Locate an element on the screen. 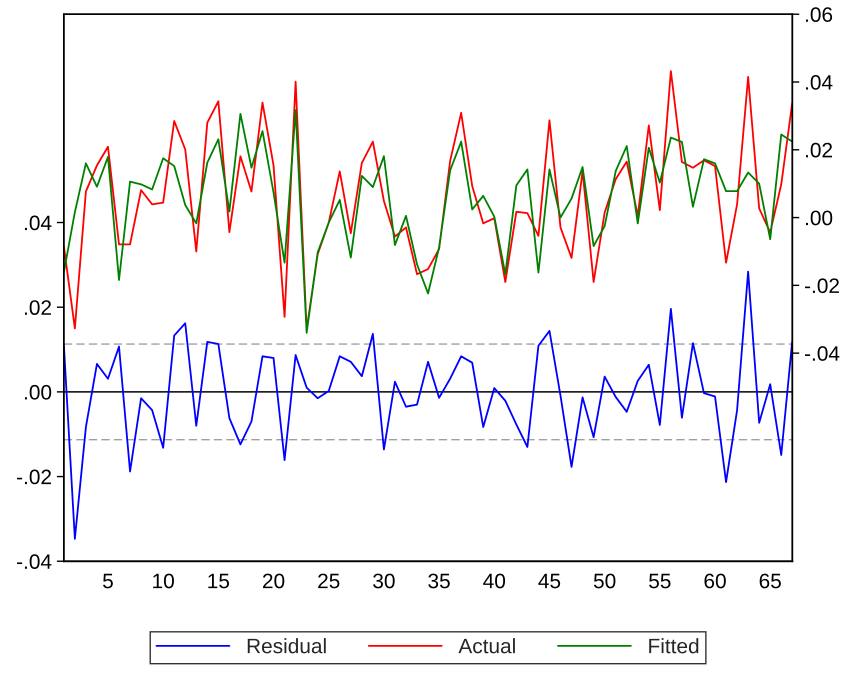 This screenshot has height=677, width=851. y2-tick-label: .00 is located at coordinates (819, 218).